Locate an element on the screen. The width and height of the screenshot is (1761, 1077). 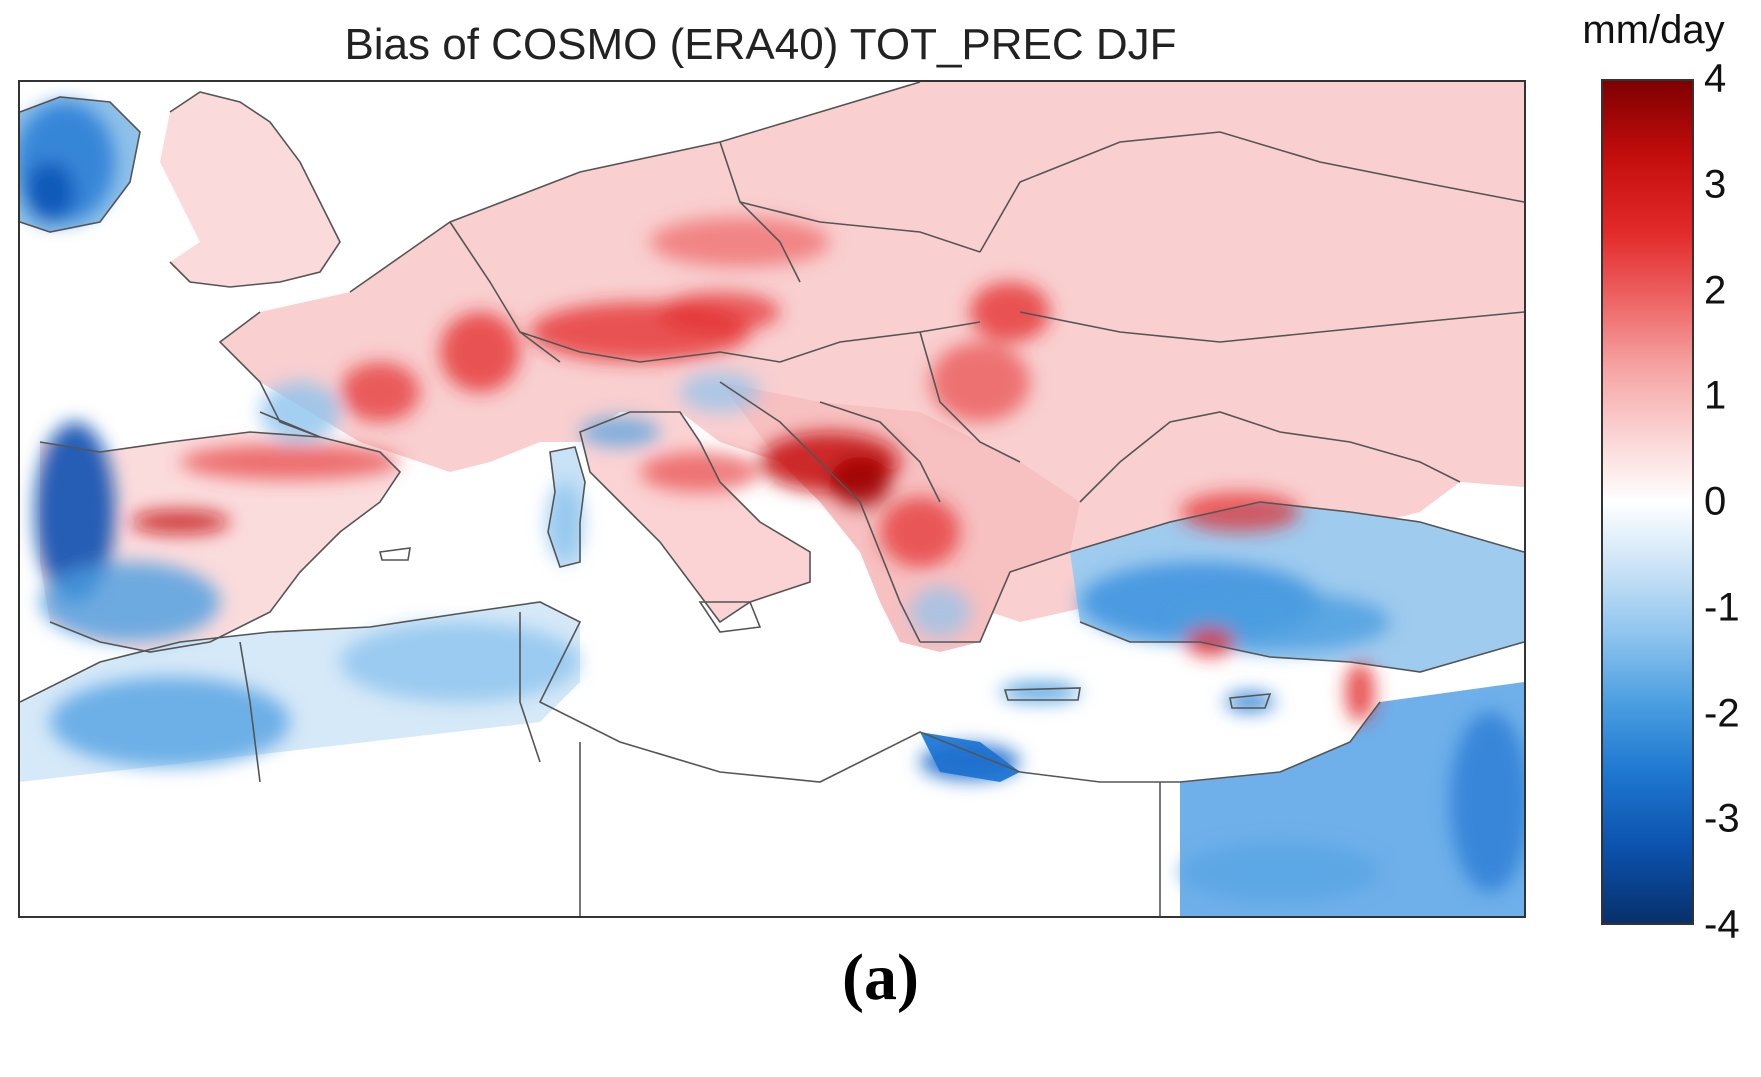
coastline-iberia is located at coordinates (220, 542).